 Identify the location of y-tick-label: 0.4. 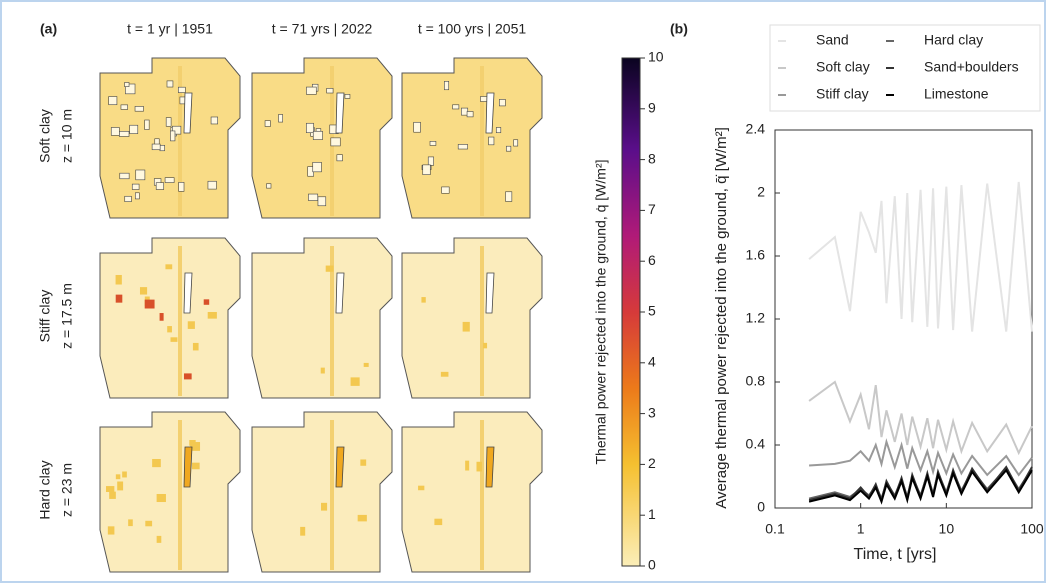
(756, 444).